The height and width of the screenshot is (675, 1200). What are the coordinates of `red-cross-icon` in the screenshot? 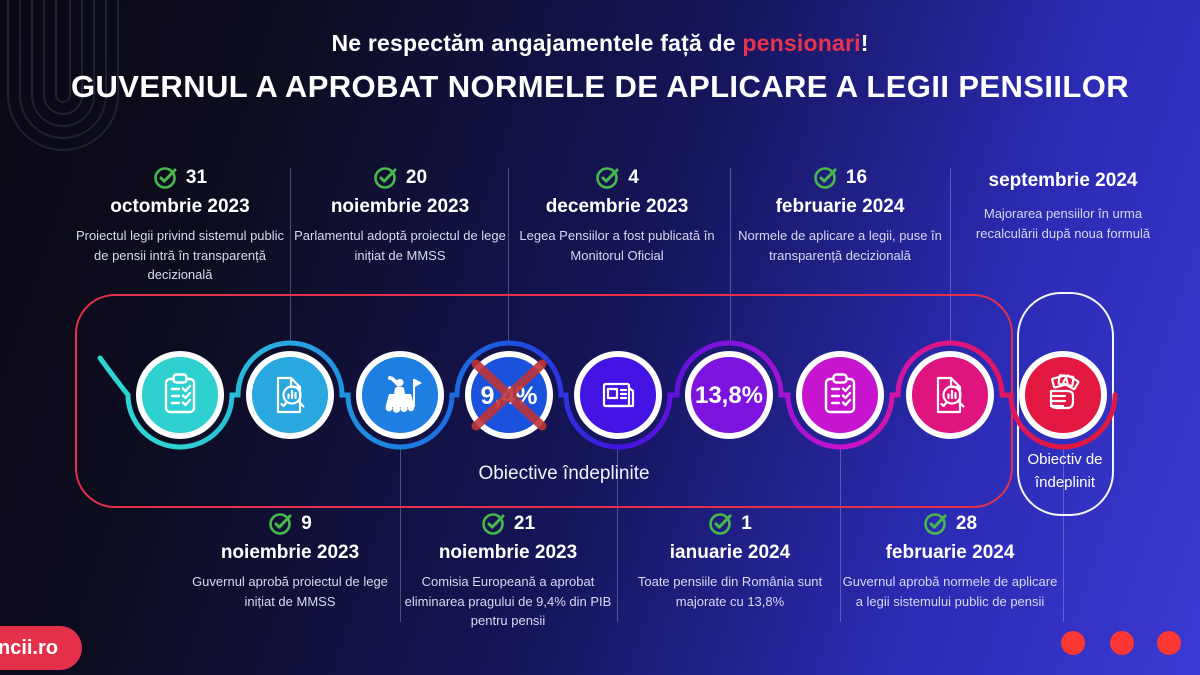 It's located at (509, 395).